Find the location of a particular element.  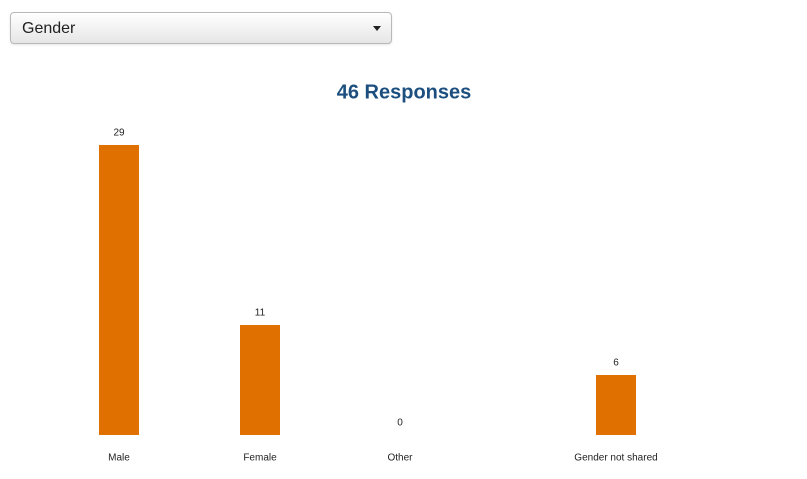

data-label: 0 is located at coordinates (400, 423).